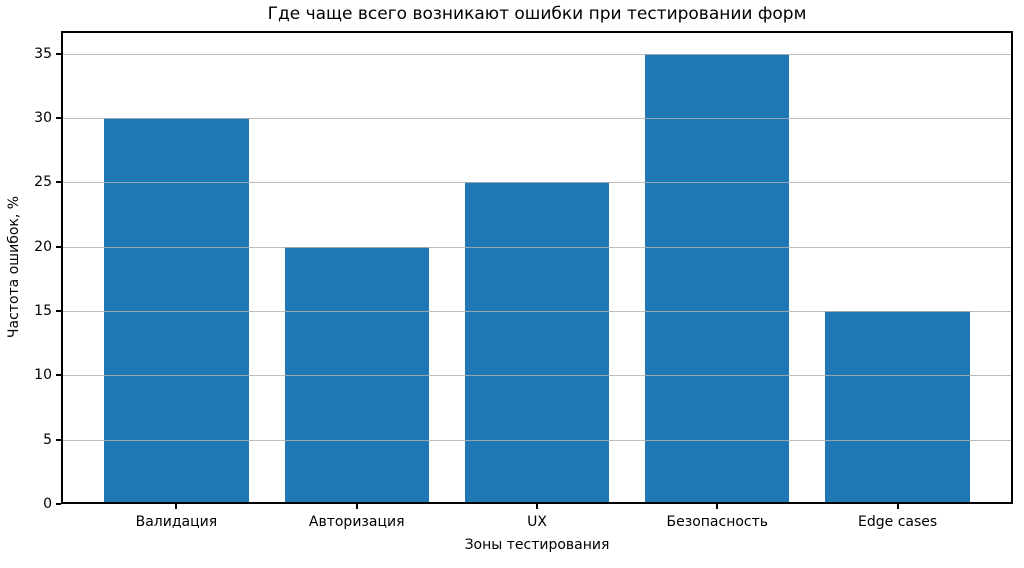  Describe the element at coordinates (537, 343) in the screenshot. I see `bar-UX` at that location.